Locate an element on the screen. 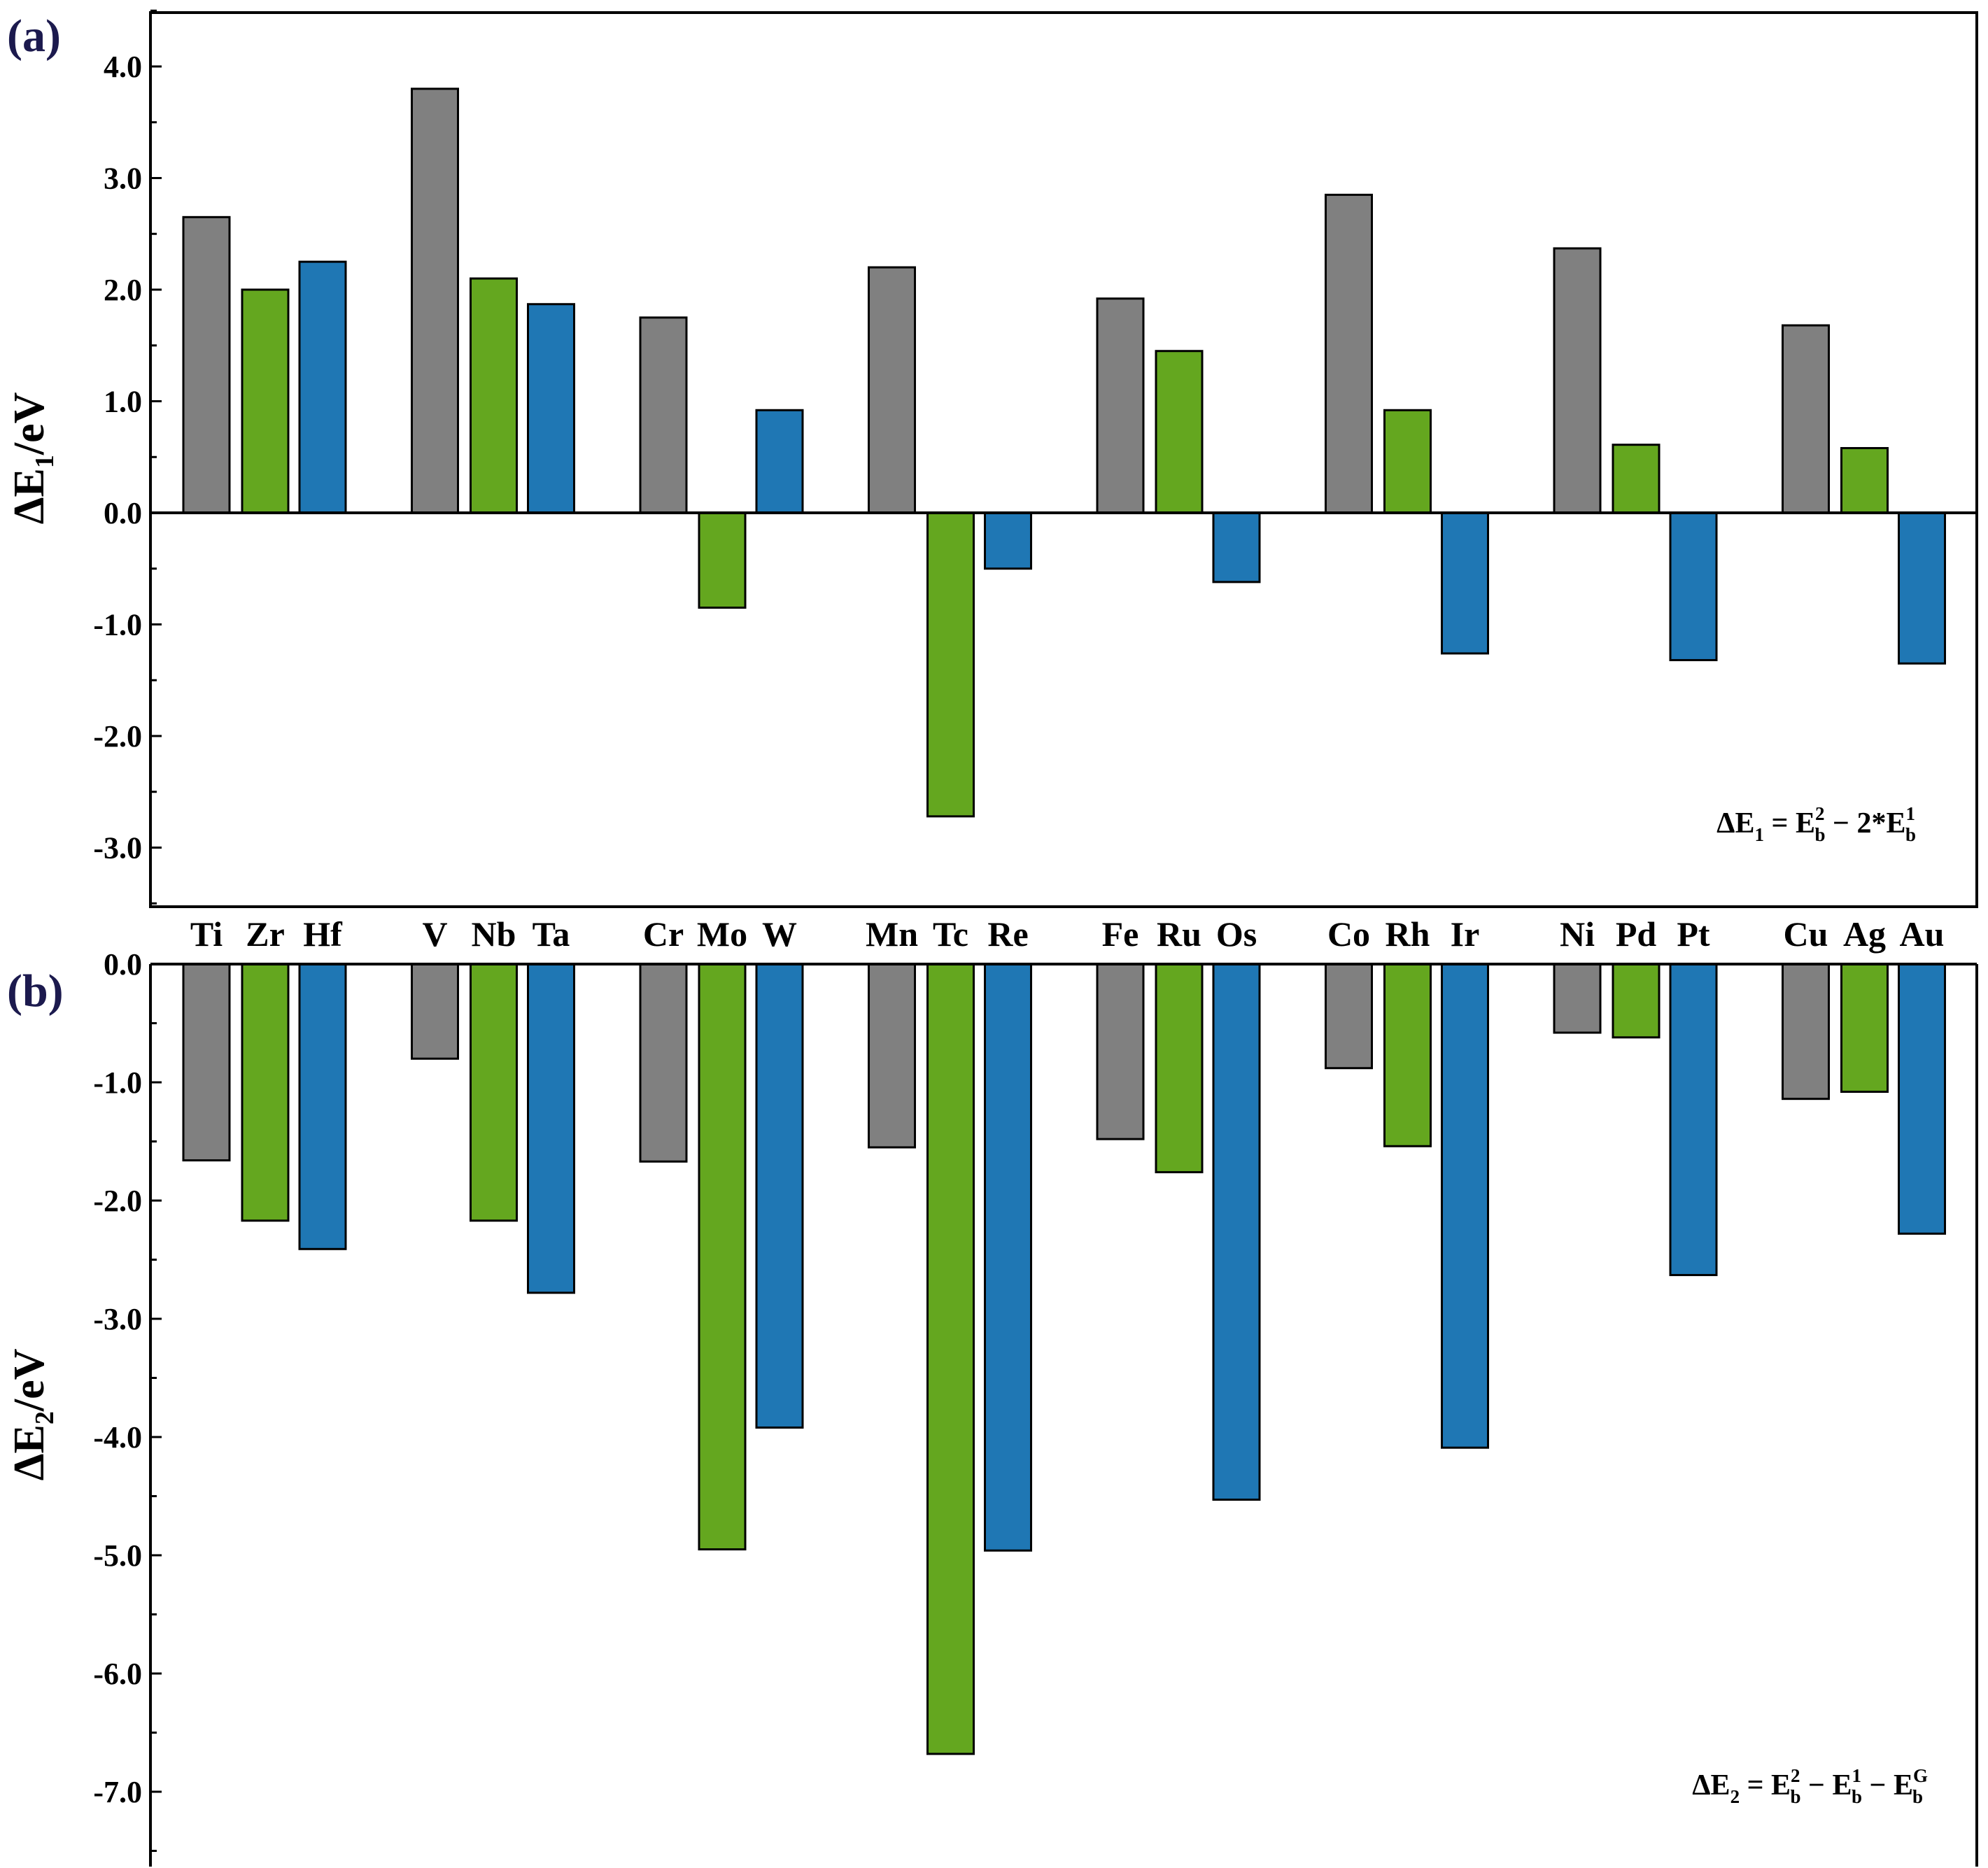  category-label-ta: Ta is located at coordinates (551, 934).